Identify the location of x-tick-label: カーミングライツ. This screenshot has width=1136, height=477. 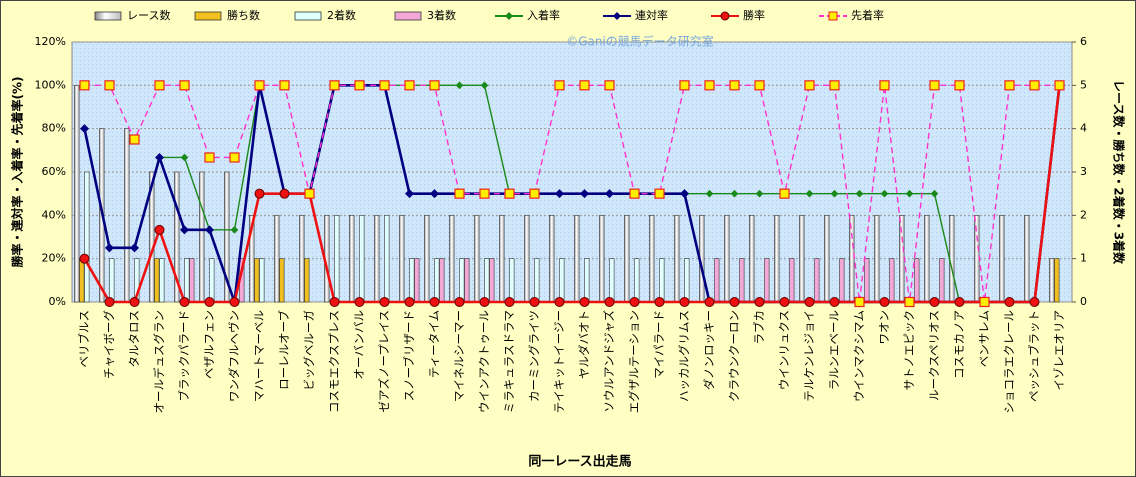
(534, 356).